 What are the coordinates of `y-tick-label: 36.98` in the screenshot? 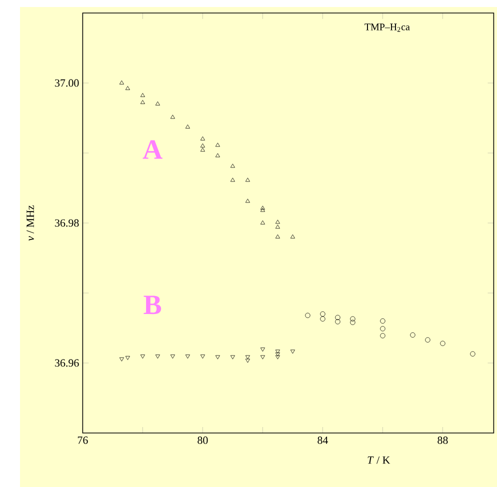 It's located at (67, 223).